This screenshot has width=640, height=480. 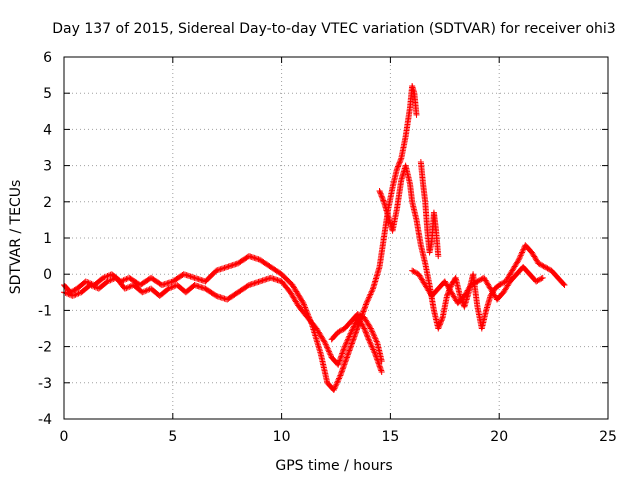 What do you see at coordinates (16, 237) in the screenshot?
I see `y-axis-label: SDTVAR / TECUs` at bounding box center [16, 237].